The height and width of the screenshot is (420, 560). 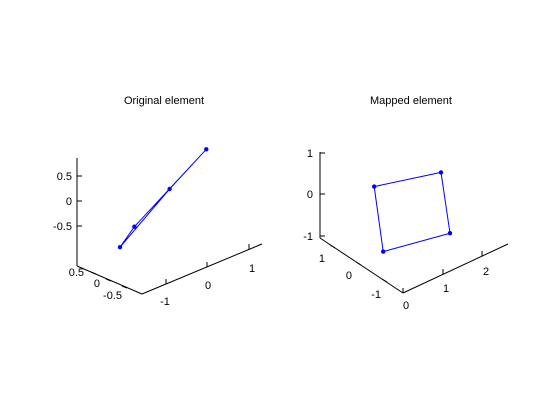 I want to click on mapped-element-polygon, so click(x=412, y=212).